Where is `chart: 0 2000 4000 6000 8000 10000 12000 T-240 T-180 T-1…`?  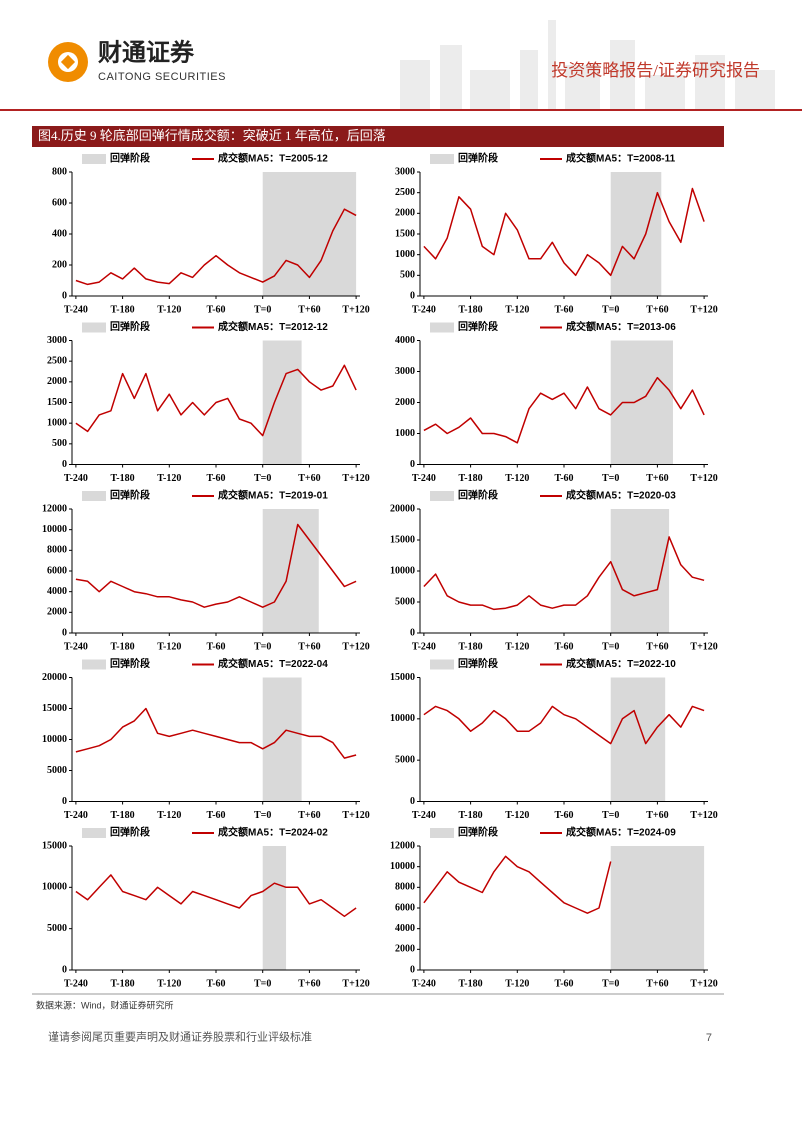
chart: 0 2000 4000 6000 8000 10000 12000 T-240 T-180 T-1… is located at coordinates (554, 908).